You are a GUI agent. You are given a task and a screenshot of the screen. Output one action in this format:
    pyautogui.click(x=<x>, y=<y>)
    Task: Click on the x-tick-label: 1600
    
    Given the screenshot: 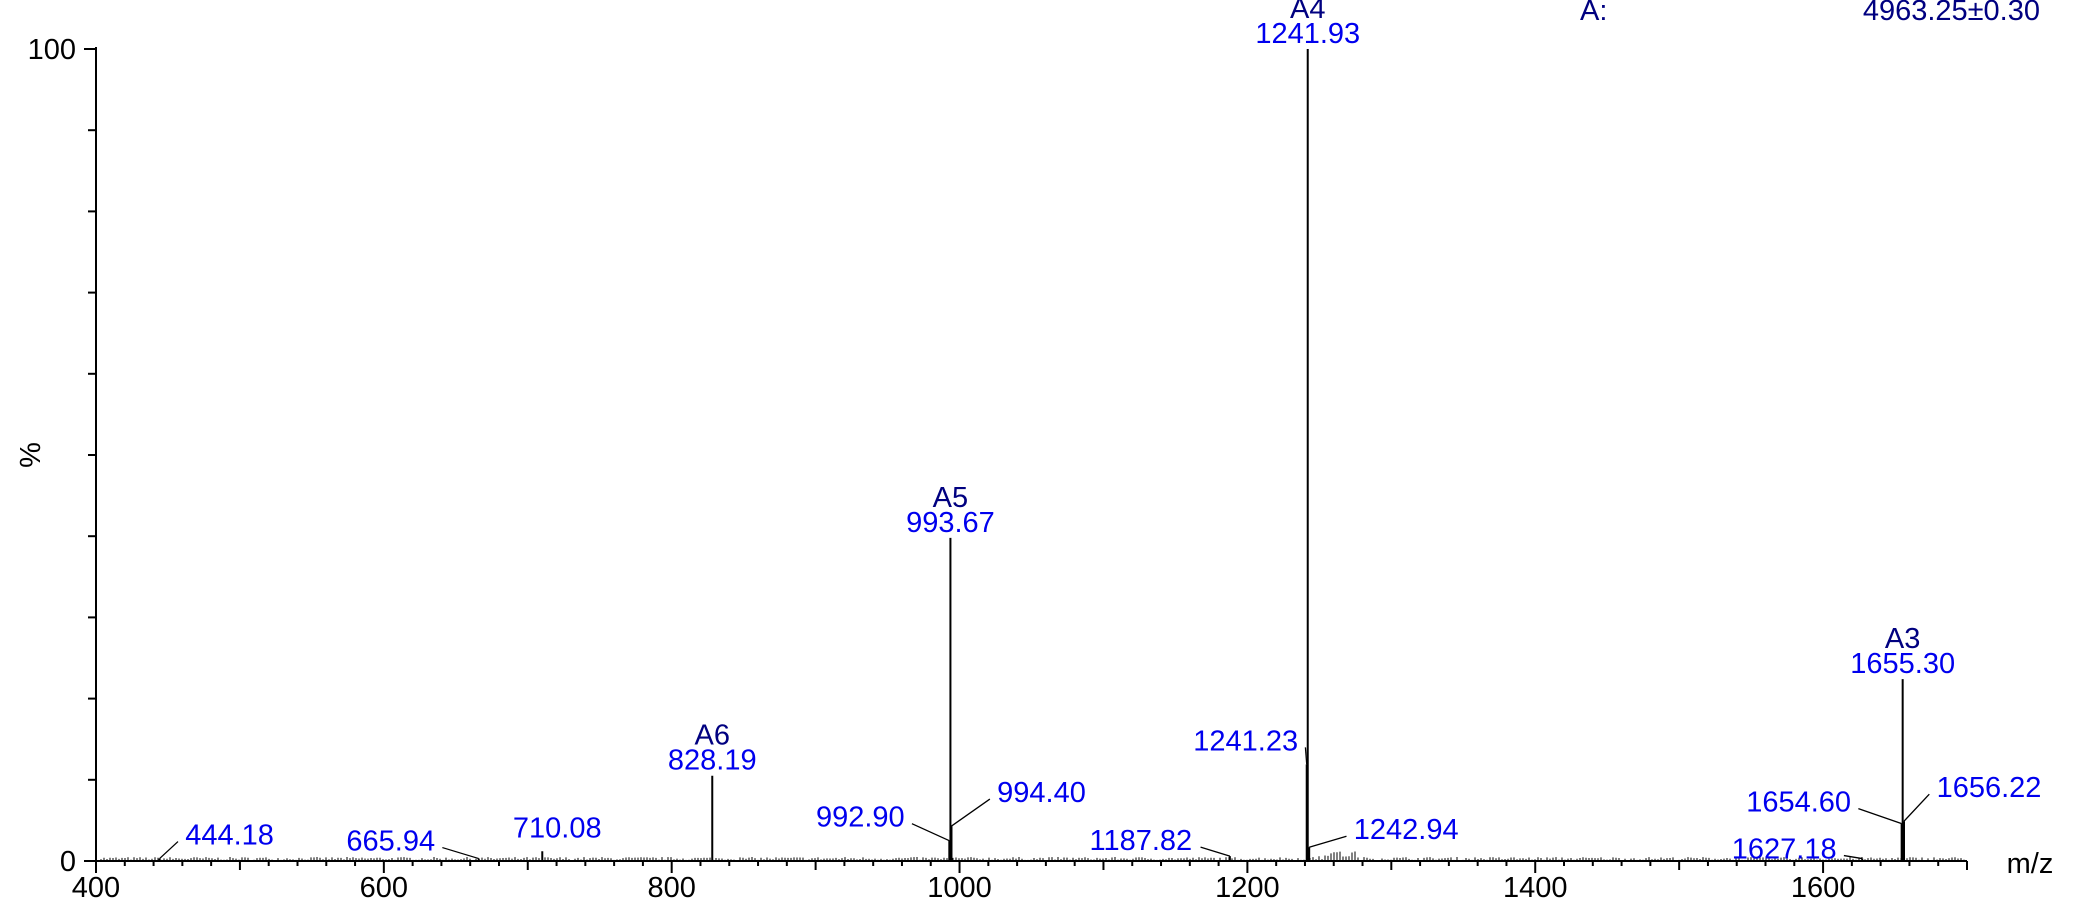 What is the action you would take?
    pyautogui.click(x=1823, y=885)
    